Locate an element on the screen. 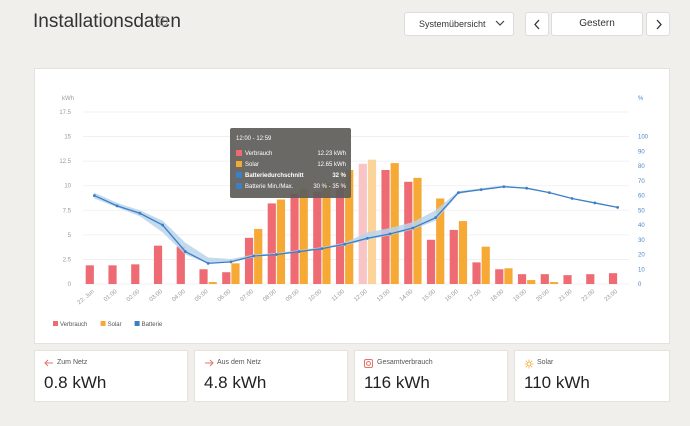 Image resolution: width=690 pixels, height=426 pixels. tile-value: 4.8 kWh is located at coordinates (235, 382).